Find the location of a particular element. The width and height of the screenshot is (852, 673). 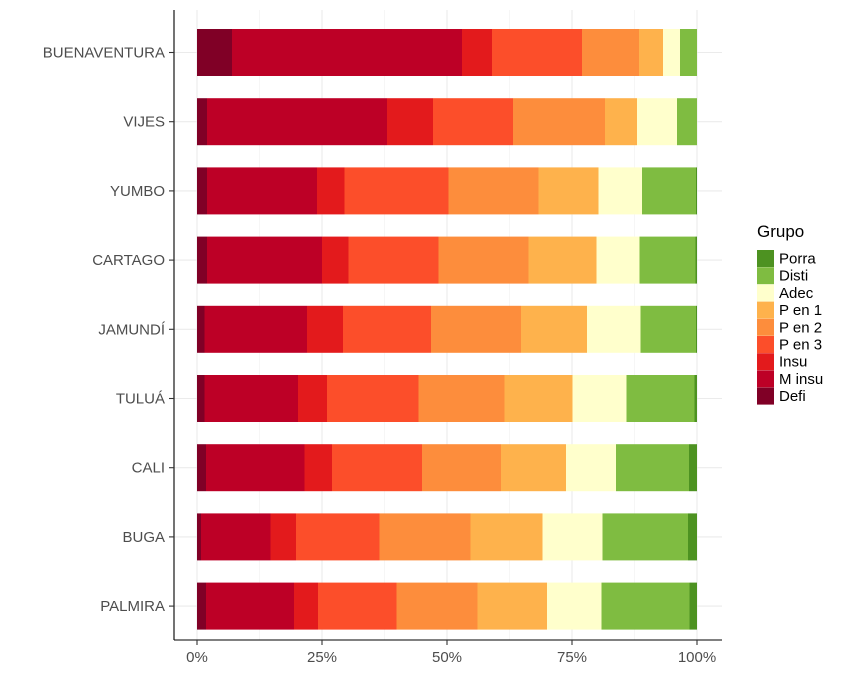

legend-label: P en 3 is located at coordinates (800, 345).